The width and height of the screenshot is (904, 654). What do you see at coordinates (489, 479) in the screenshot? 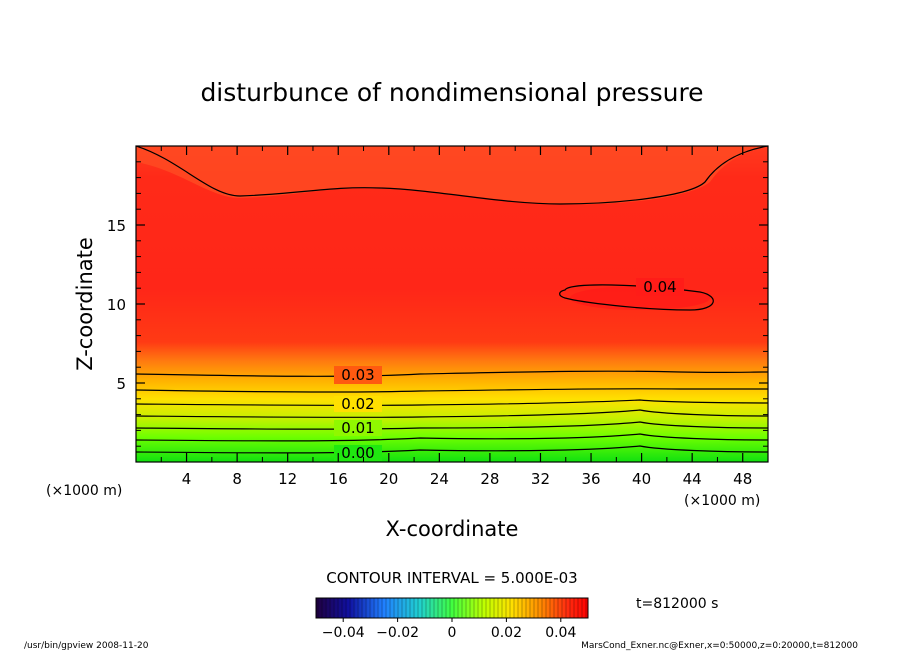
I see `x-tick-label: 28` at bounding box center [489, 479].